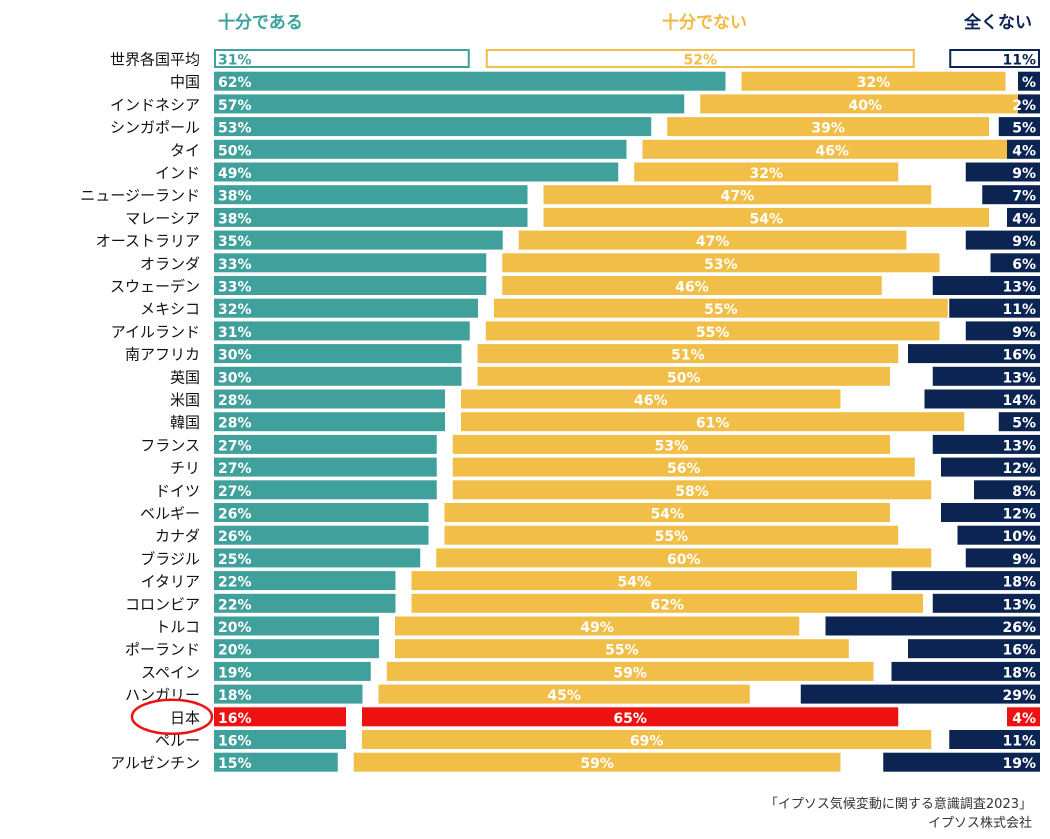  I want to click on category-label: シンガポール, so click(155, 128).